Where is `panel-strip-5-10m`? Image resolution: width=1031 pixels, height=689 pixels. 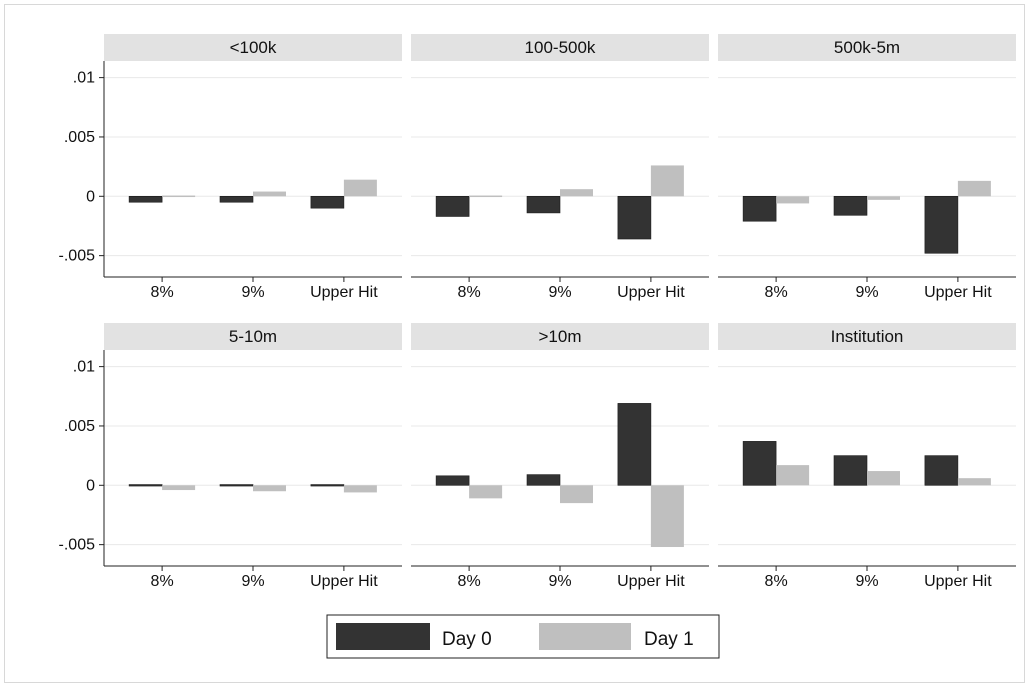
panel-strip-5-10m is located at coordinates (253, 336).